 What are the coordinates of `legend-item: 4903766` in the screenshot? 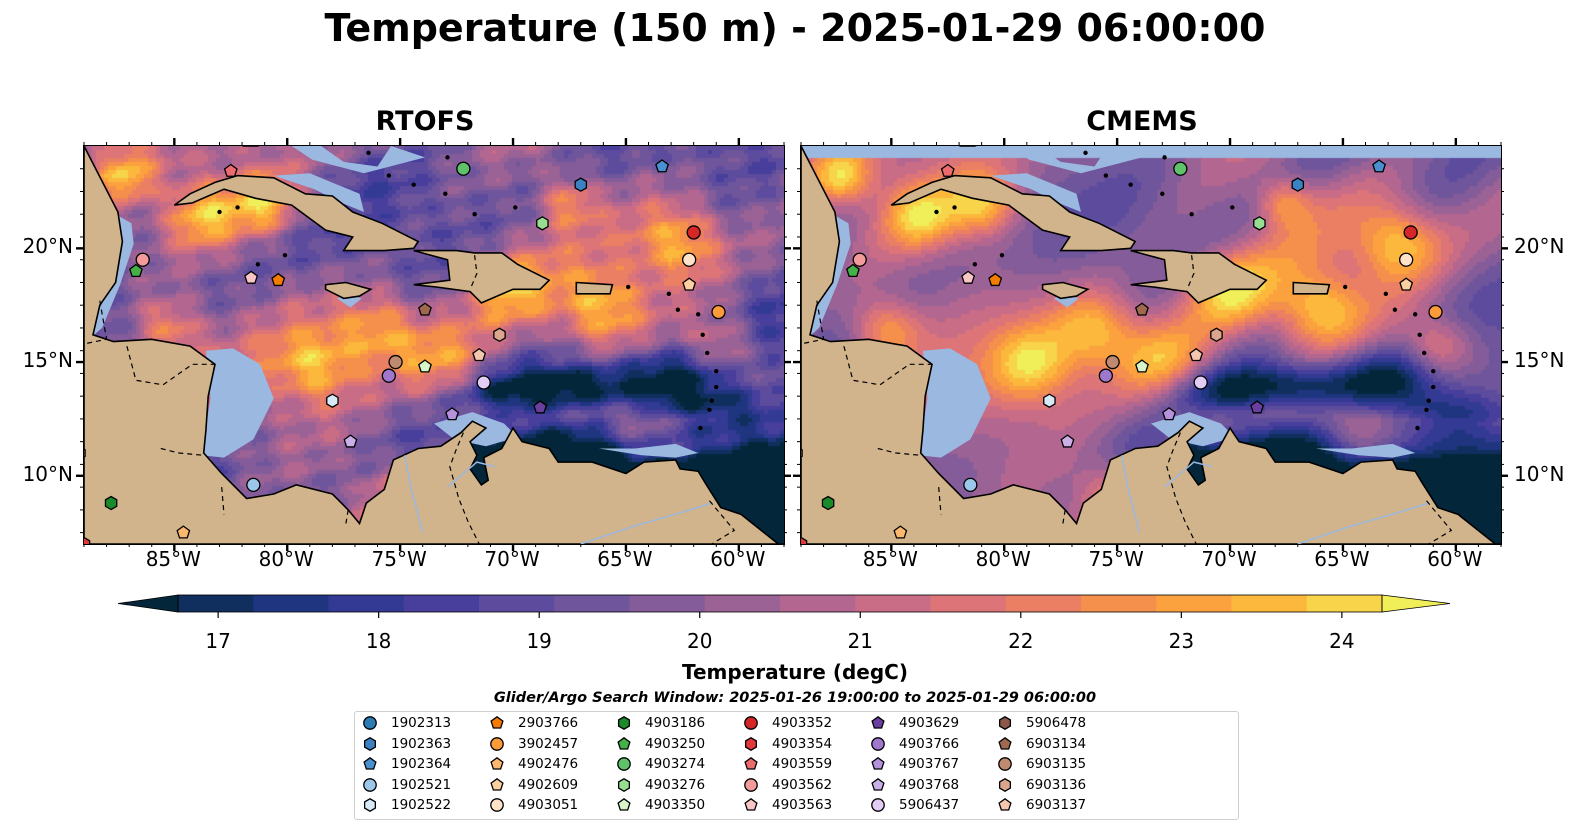 It's located at (914, 744).